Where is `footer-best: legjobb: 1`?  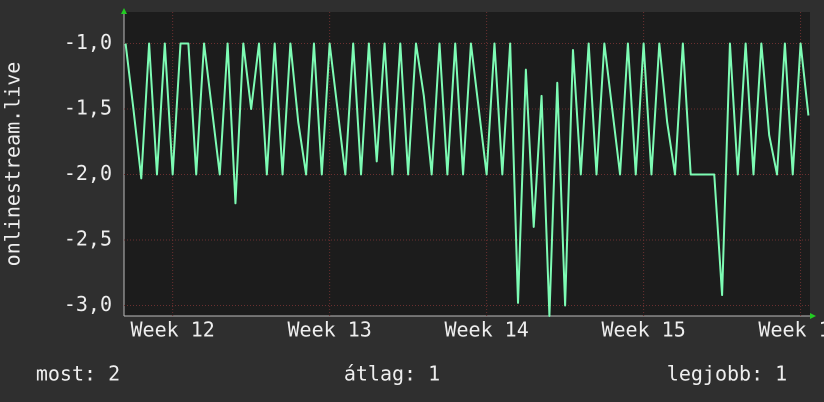 footer-best: legjobb: 1 is located at coordinates (727, 374).